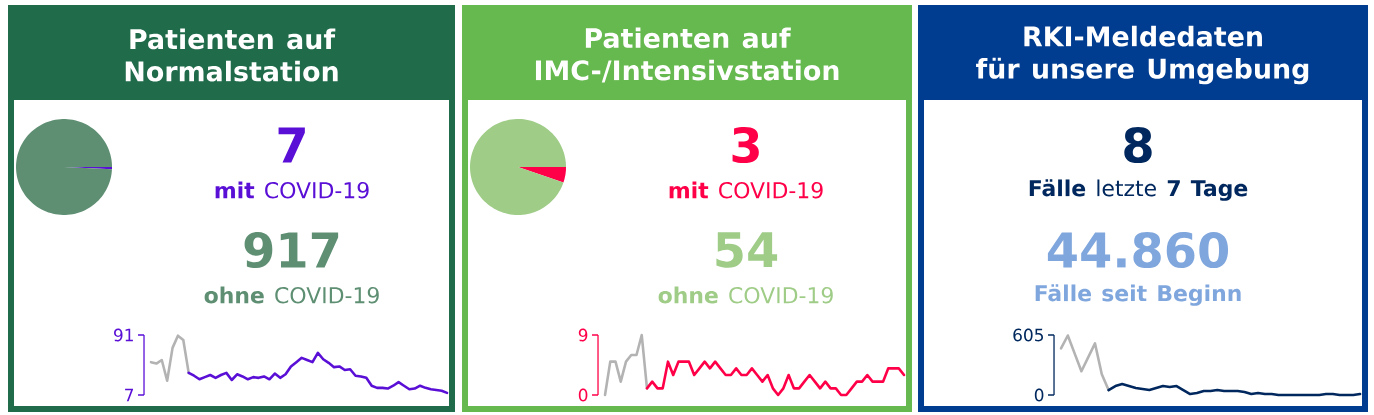 The width and height of the screenshot is (1374, 415). Describe the element at coordinates (687, 55) in the screenshot. I see `chart-title: Patienten auf IMC-/Intensivstation` at that location.